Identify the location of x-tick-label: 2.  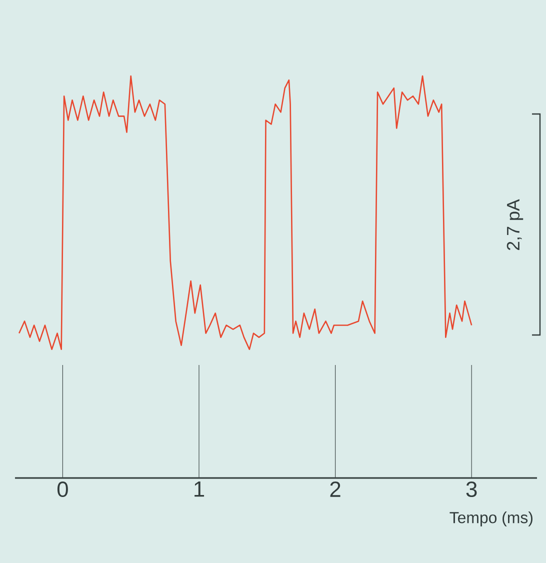
(335, 489).